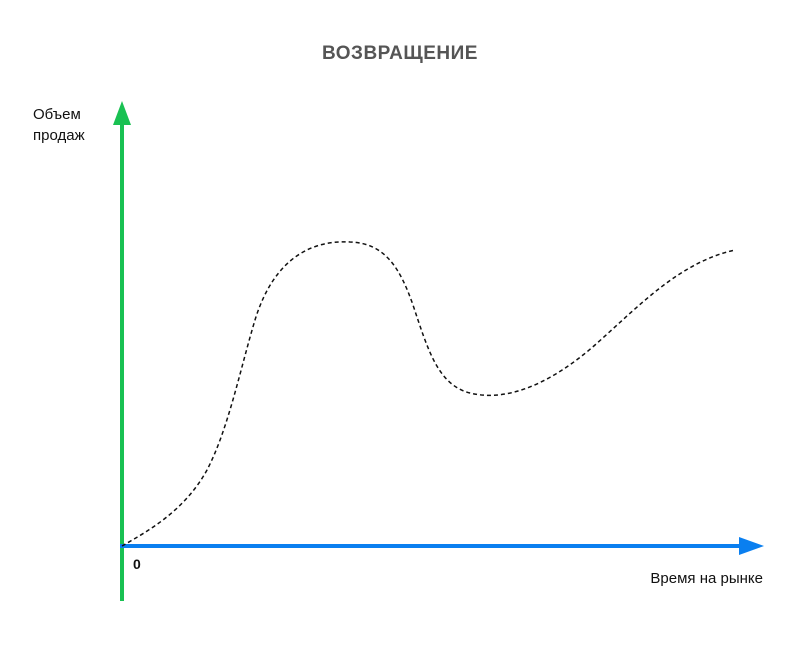 The width and height of the screenshot is (800, 651). What do you see at coordinates (751, 546) in the screenshot?
I see `x-axis-arrowhead` at bounding box center [751, 546].